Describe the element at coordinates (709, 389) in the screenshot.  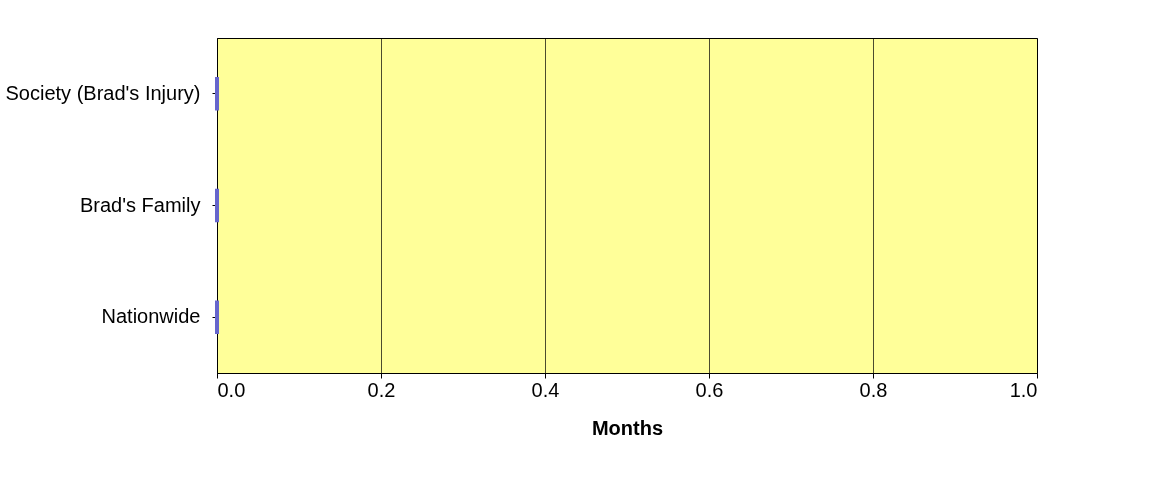
I see `x-tick-label: 0.6` at that location.